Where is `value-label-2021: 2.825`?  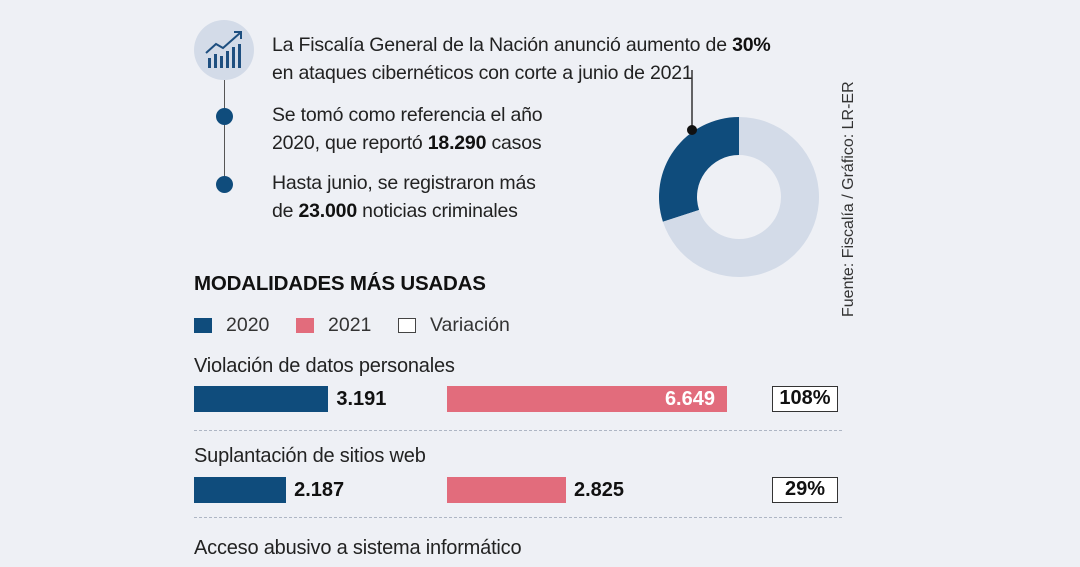
value-label-2021: 2.825 is located at coordinates (599, 490).